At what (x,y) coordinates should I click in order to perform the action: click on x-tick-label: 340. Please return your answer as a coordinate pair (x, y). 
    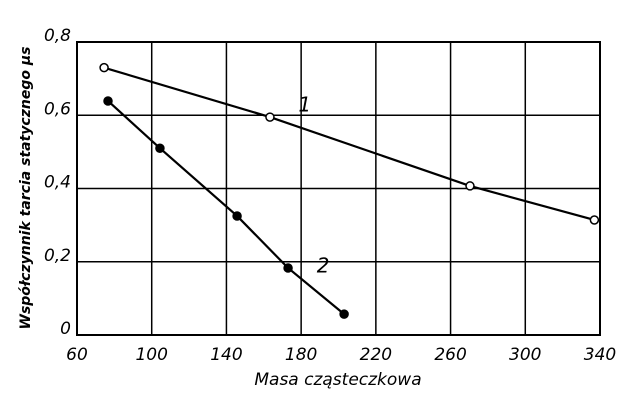
    Looking at the image, I should click on (600, 355).